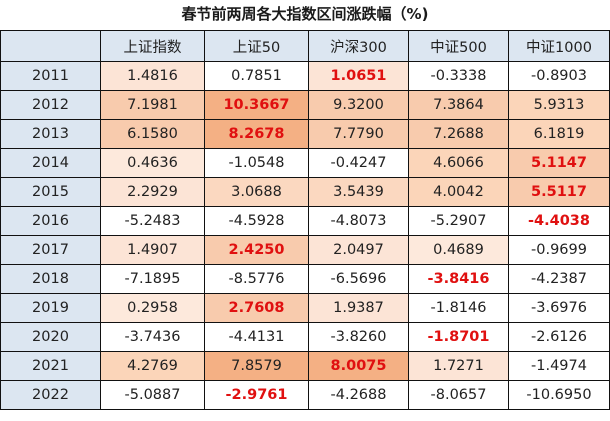  I want to click on table-row: 2013 6.1580 8.2678 7.7790 7.2688 6.1819, so click(305, 134).